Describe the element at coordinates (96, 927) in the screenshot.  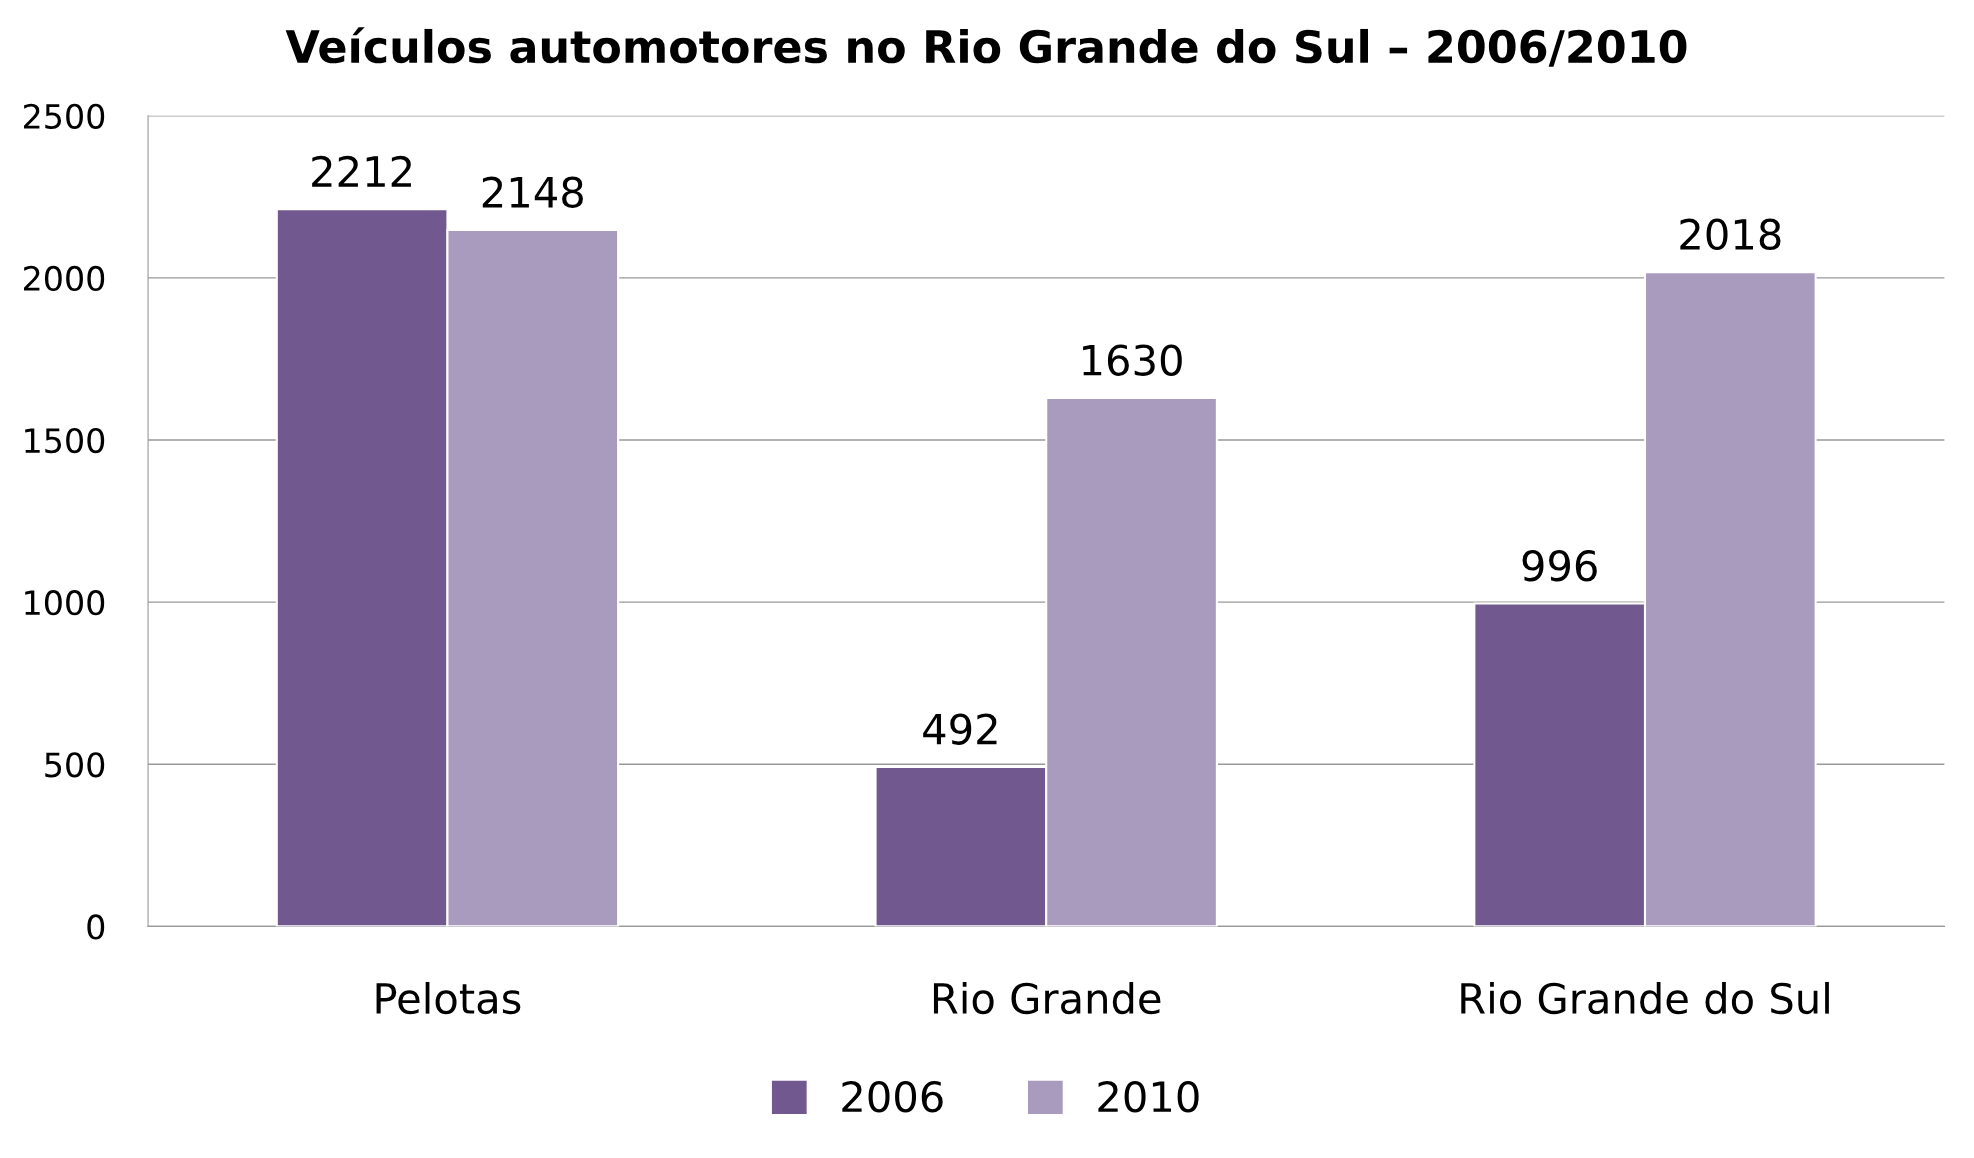
I see `y-tick-label: 0` at that location.